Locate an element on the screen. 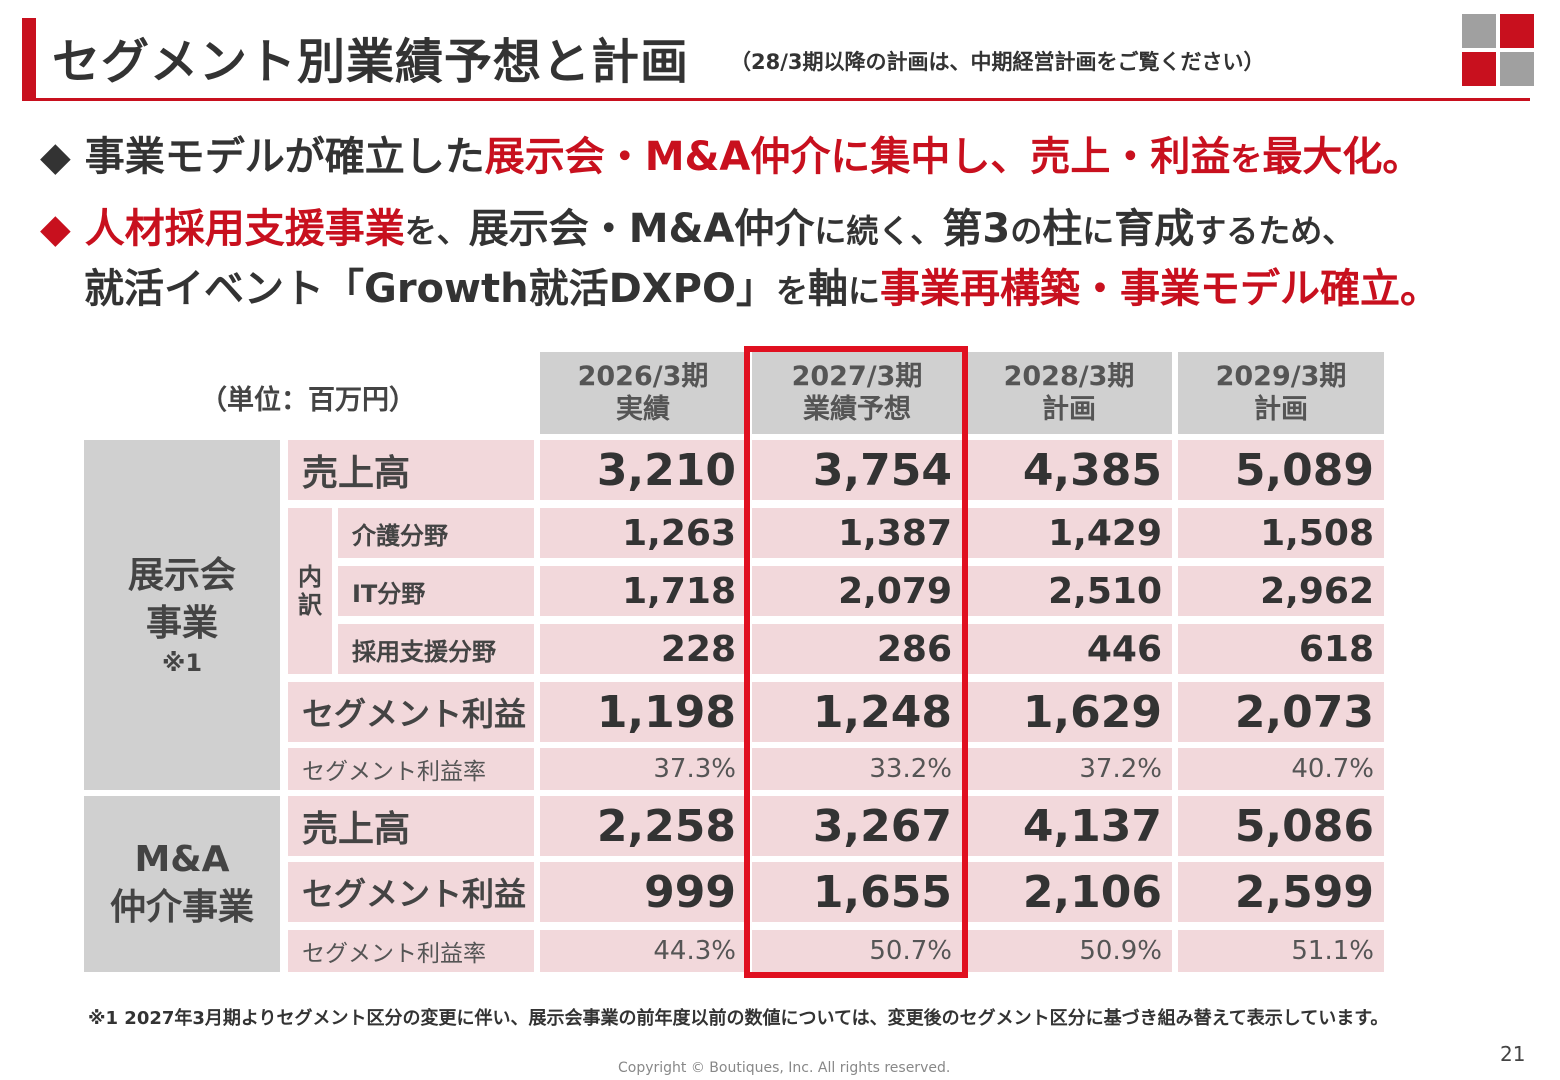  row-label-ma-profit: セグメント利益 is located at coordinates (411, 892).